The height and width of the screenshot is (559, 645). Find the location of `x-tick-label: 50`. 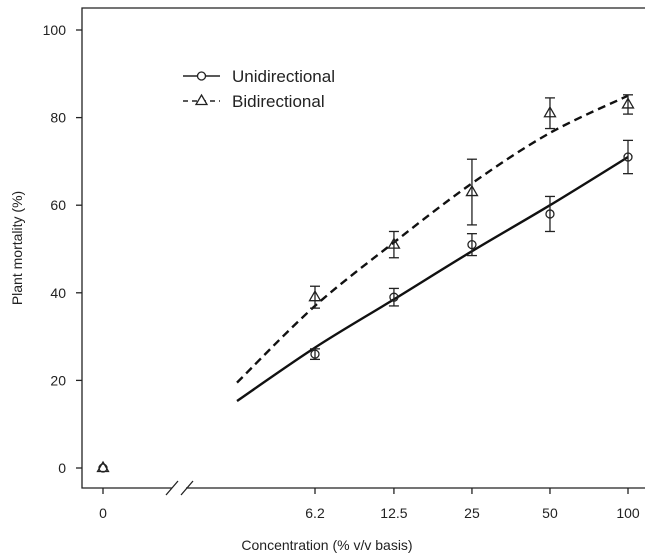

x-tick-label: 50 is located at coordinates (550, 513).